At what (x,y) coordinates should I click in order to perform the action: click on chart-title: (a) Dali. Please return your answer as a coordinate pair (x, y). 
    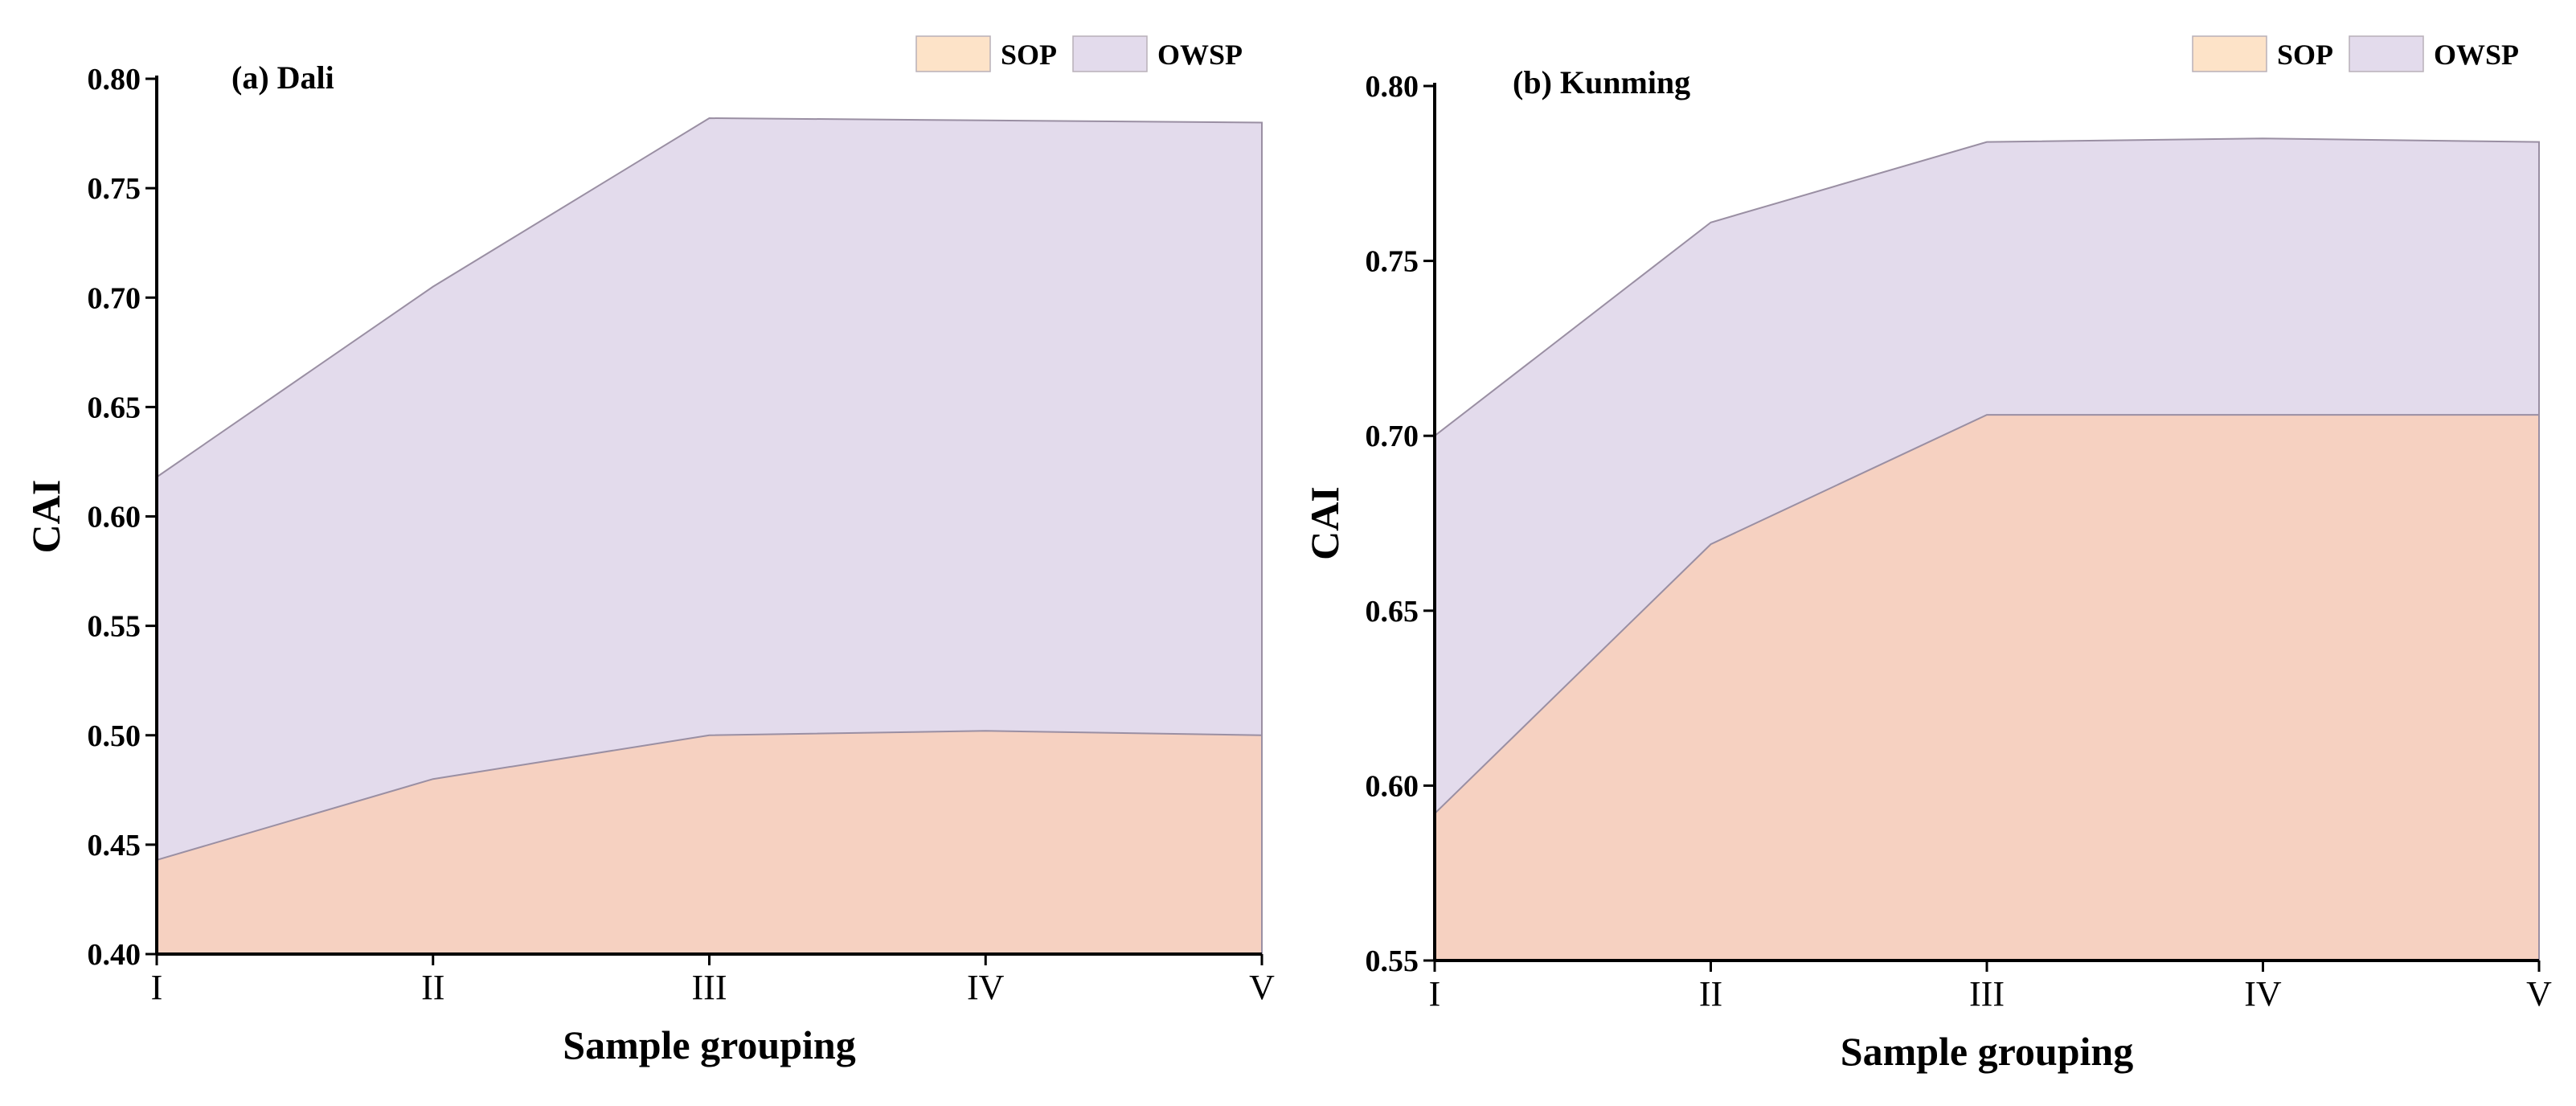
    Looking at the image, I should click on (282, 77).